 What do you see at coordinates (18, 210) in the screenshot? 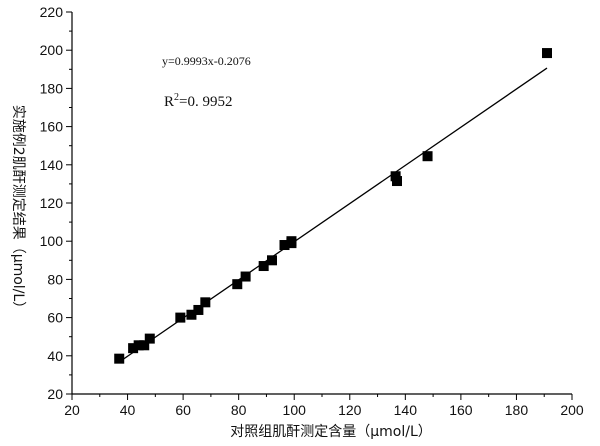
I see `y-axis-title: 实施例2肌酐测定结果（μmol/L）` at bounding box center [18, 210].